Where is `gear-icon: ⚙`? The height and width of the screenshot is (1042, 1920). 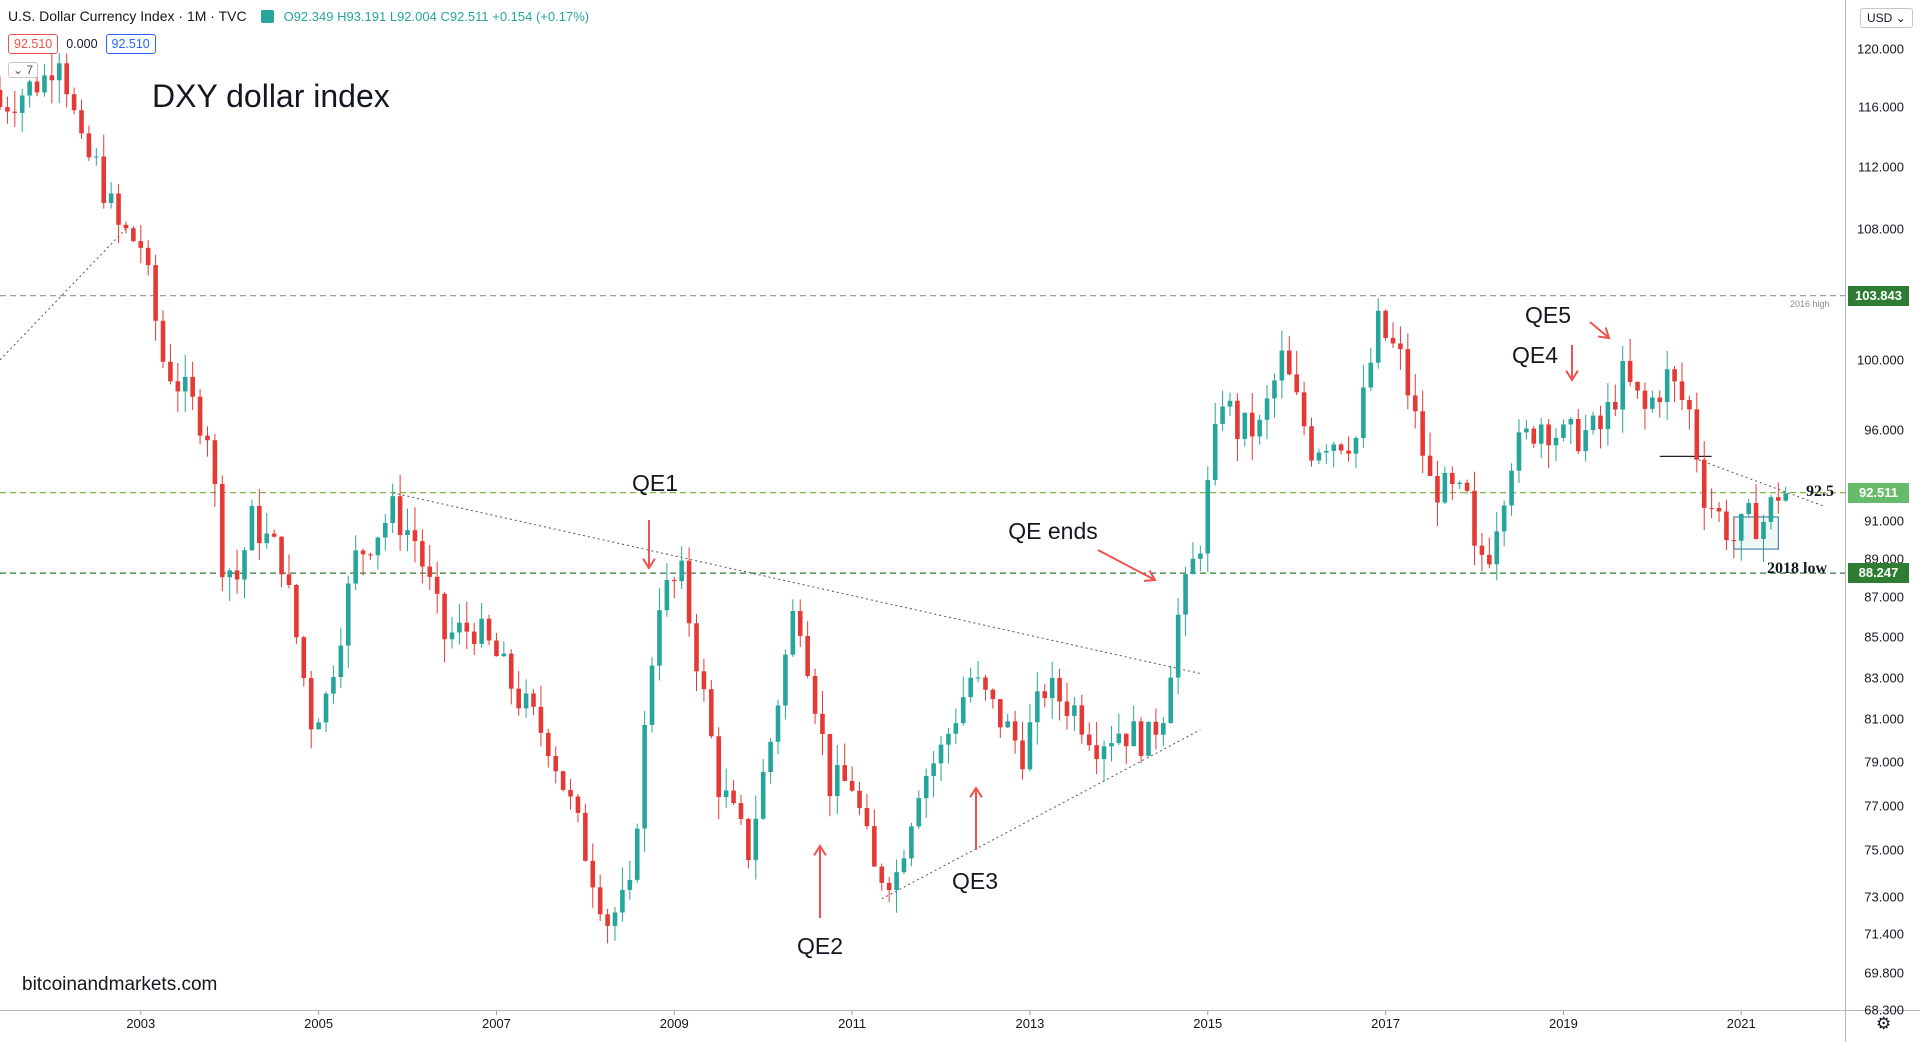 gear-icon: ⚙ is located at coordinates (1884, 1023).